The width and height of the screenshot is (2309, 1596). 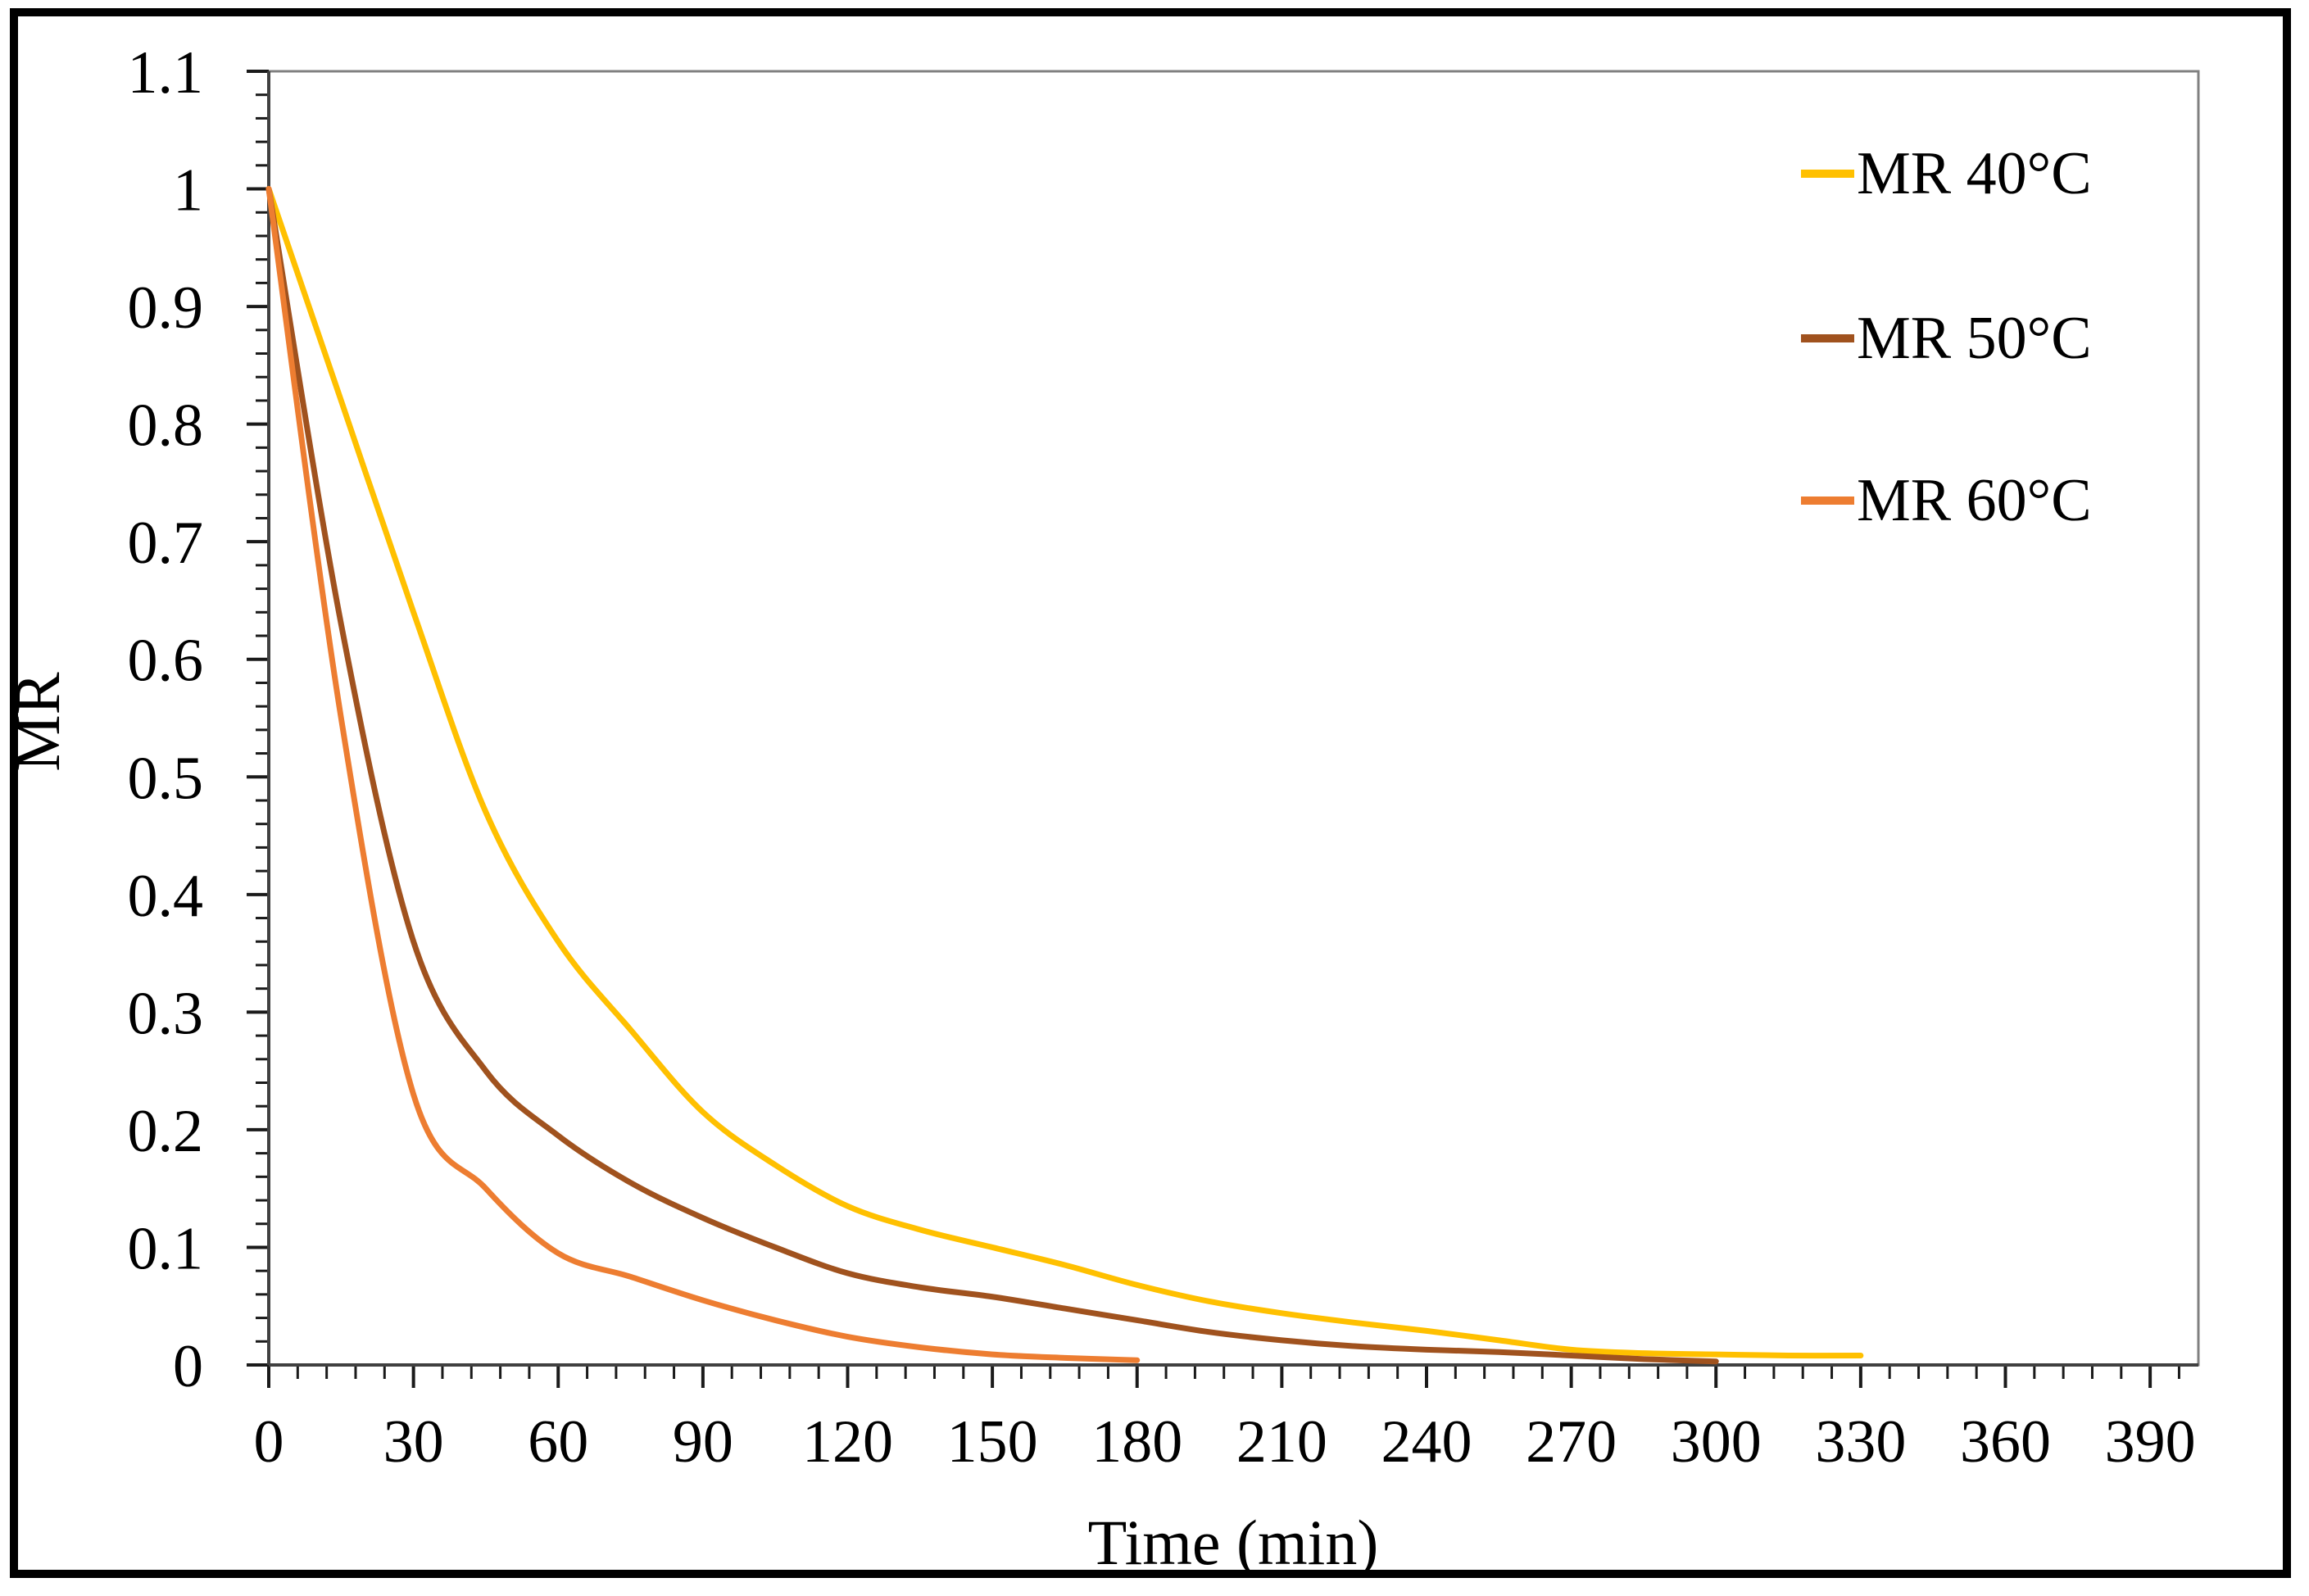 What do you see at coordinates (166, 896) in the screenshot?
I see `y-tick-label: 0.4` at bounding box center [166, 896].